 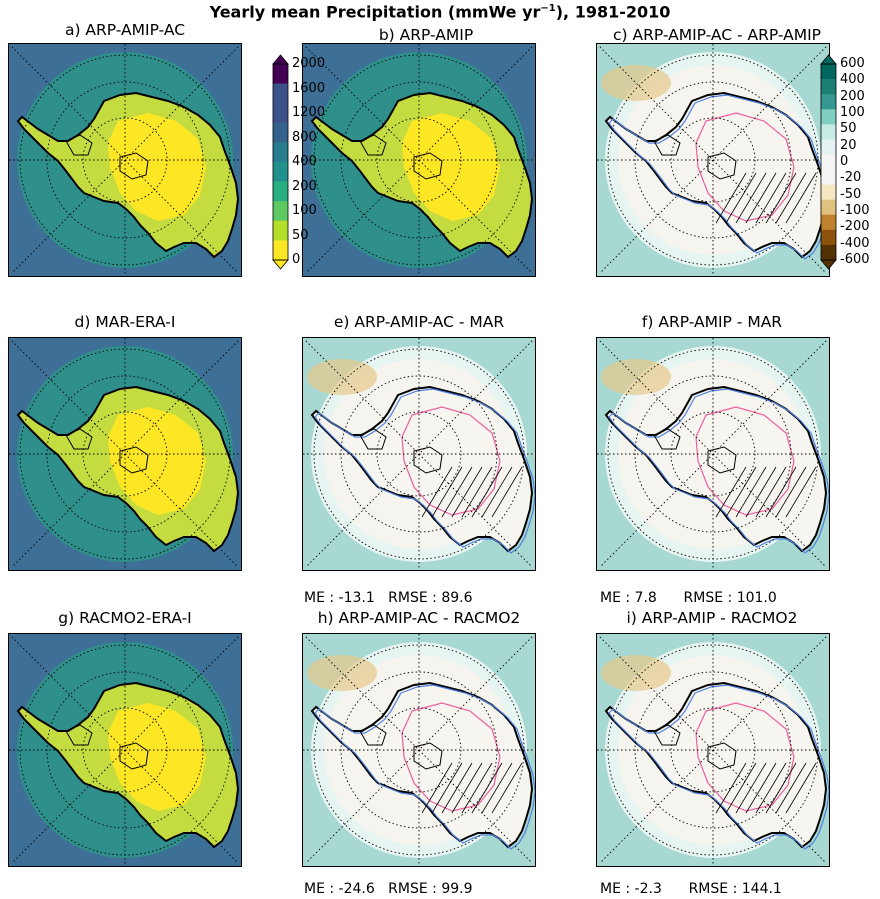 What do you see at coordinates (717, 35) in the screenshot?
I see `panel-c-title: c) ARP-AMIP-AC - ARP-AMIP` at bounding box center [717, 35].